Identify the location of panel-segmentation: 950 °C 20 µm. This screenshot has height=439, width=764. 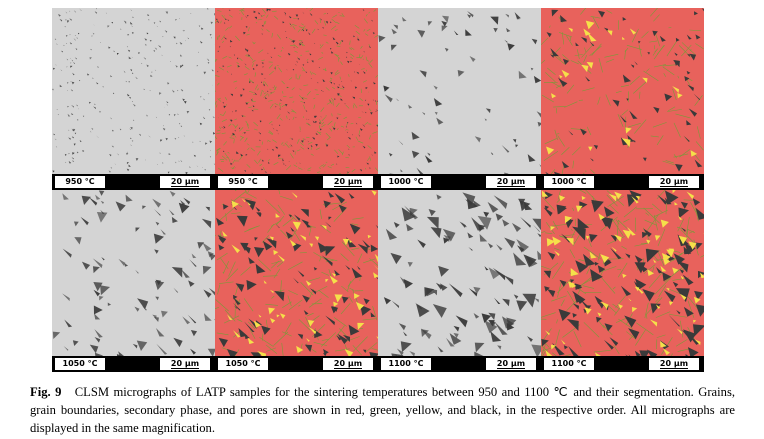
(296, 99).